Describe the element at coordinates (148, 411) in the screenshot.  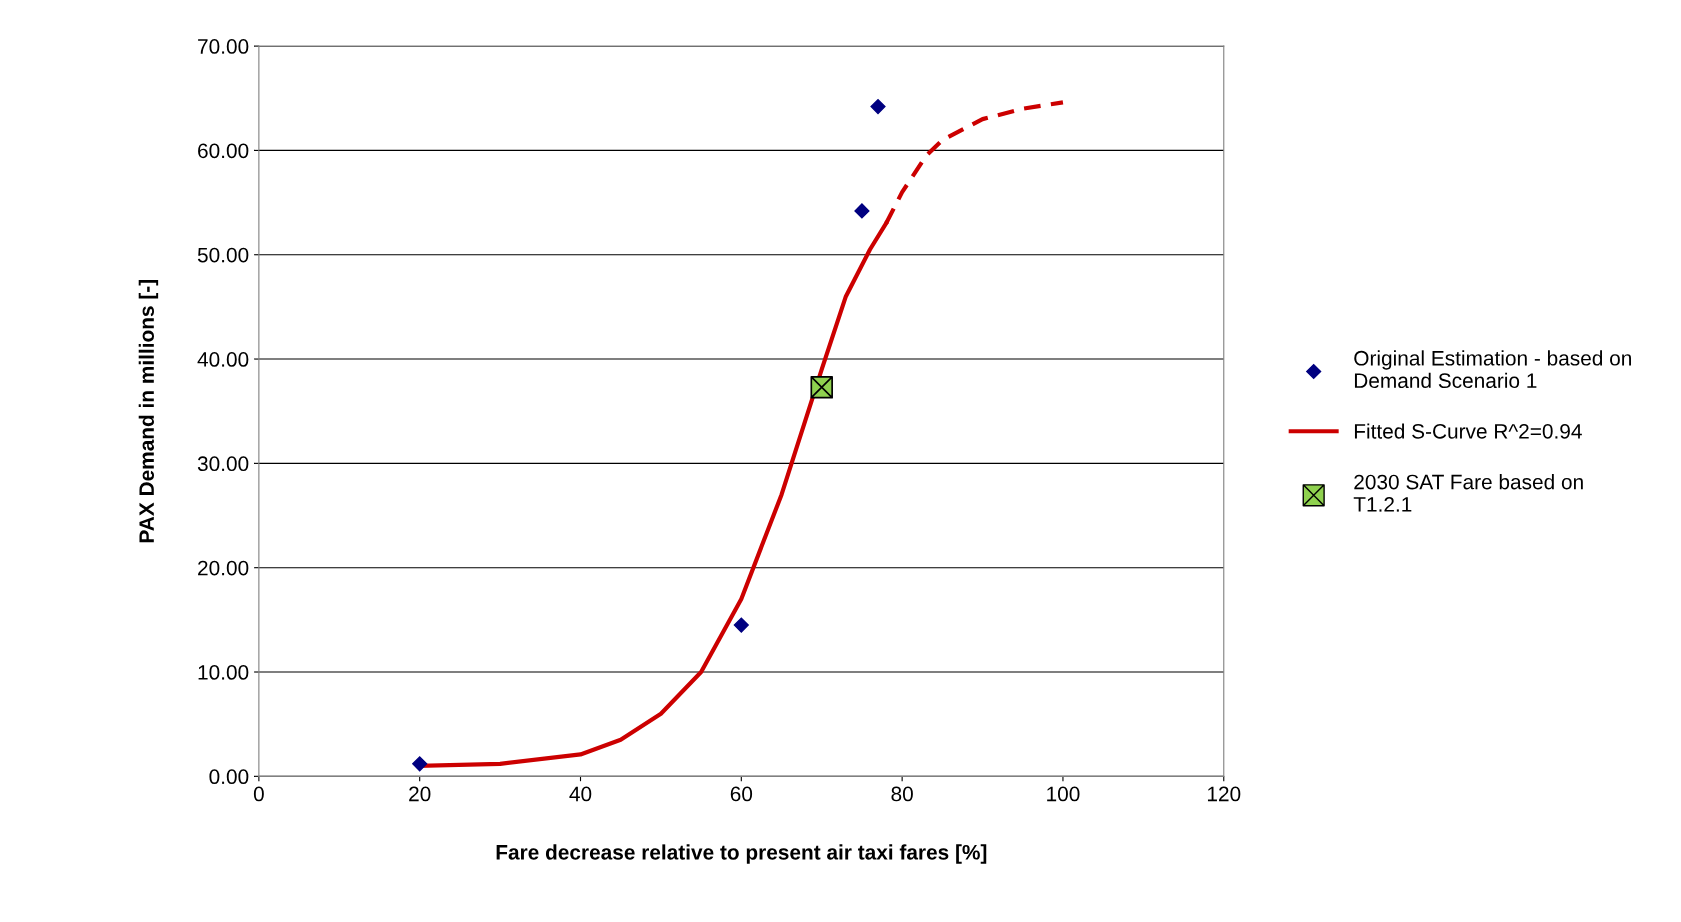
I see `y-axis-title: PAX Demand in millions [-]` at that location.